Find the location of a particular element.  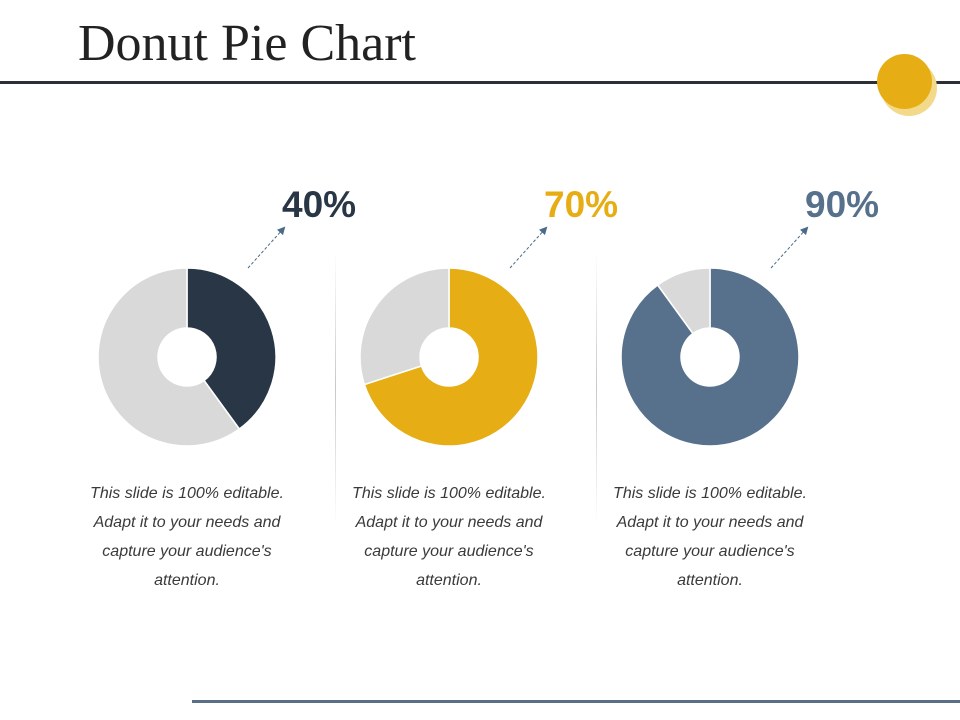

footer-rule is located at coordinates (576, 701).